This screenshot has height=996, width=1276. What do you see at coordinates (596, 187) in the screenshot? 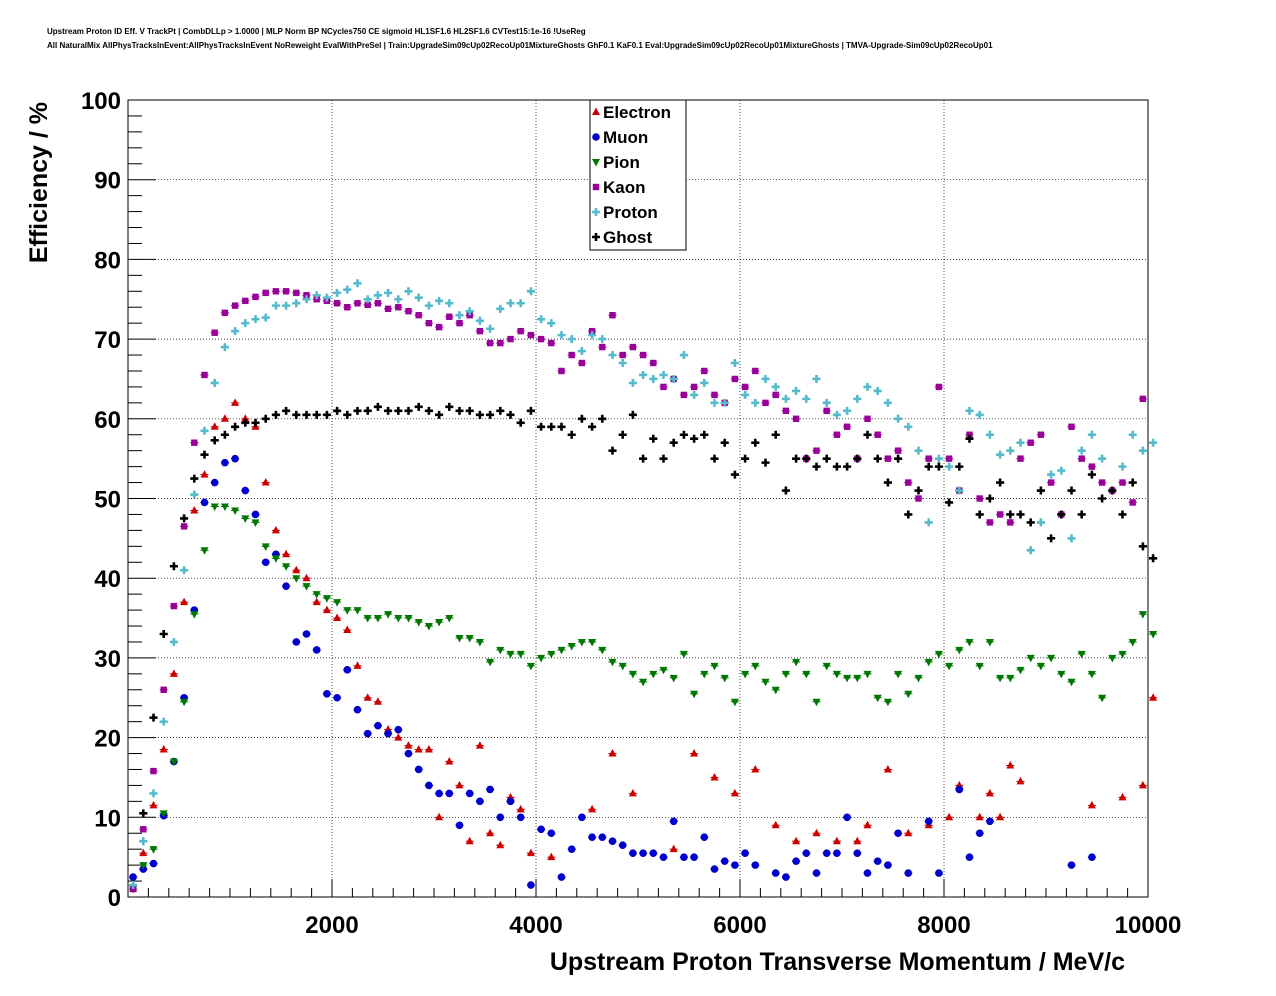
I see `legend-marker-kaon` at bounding box center [596, 187].